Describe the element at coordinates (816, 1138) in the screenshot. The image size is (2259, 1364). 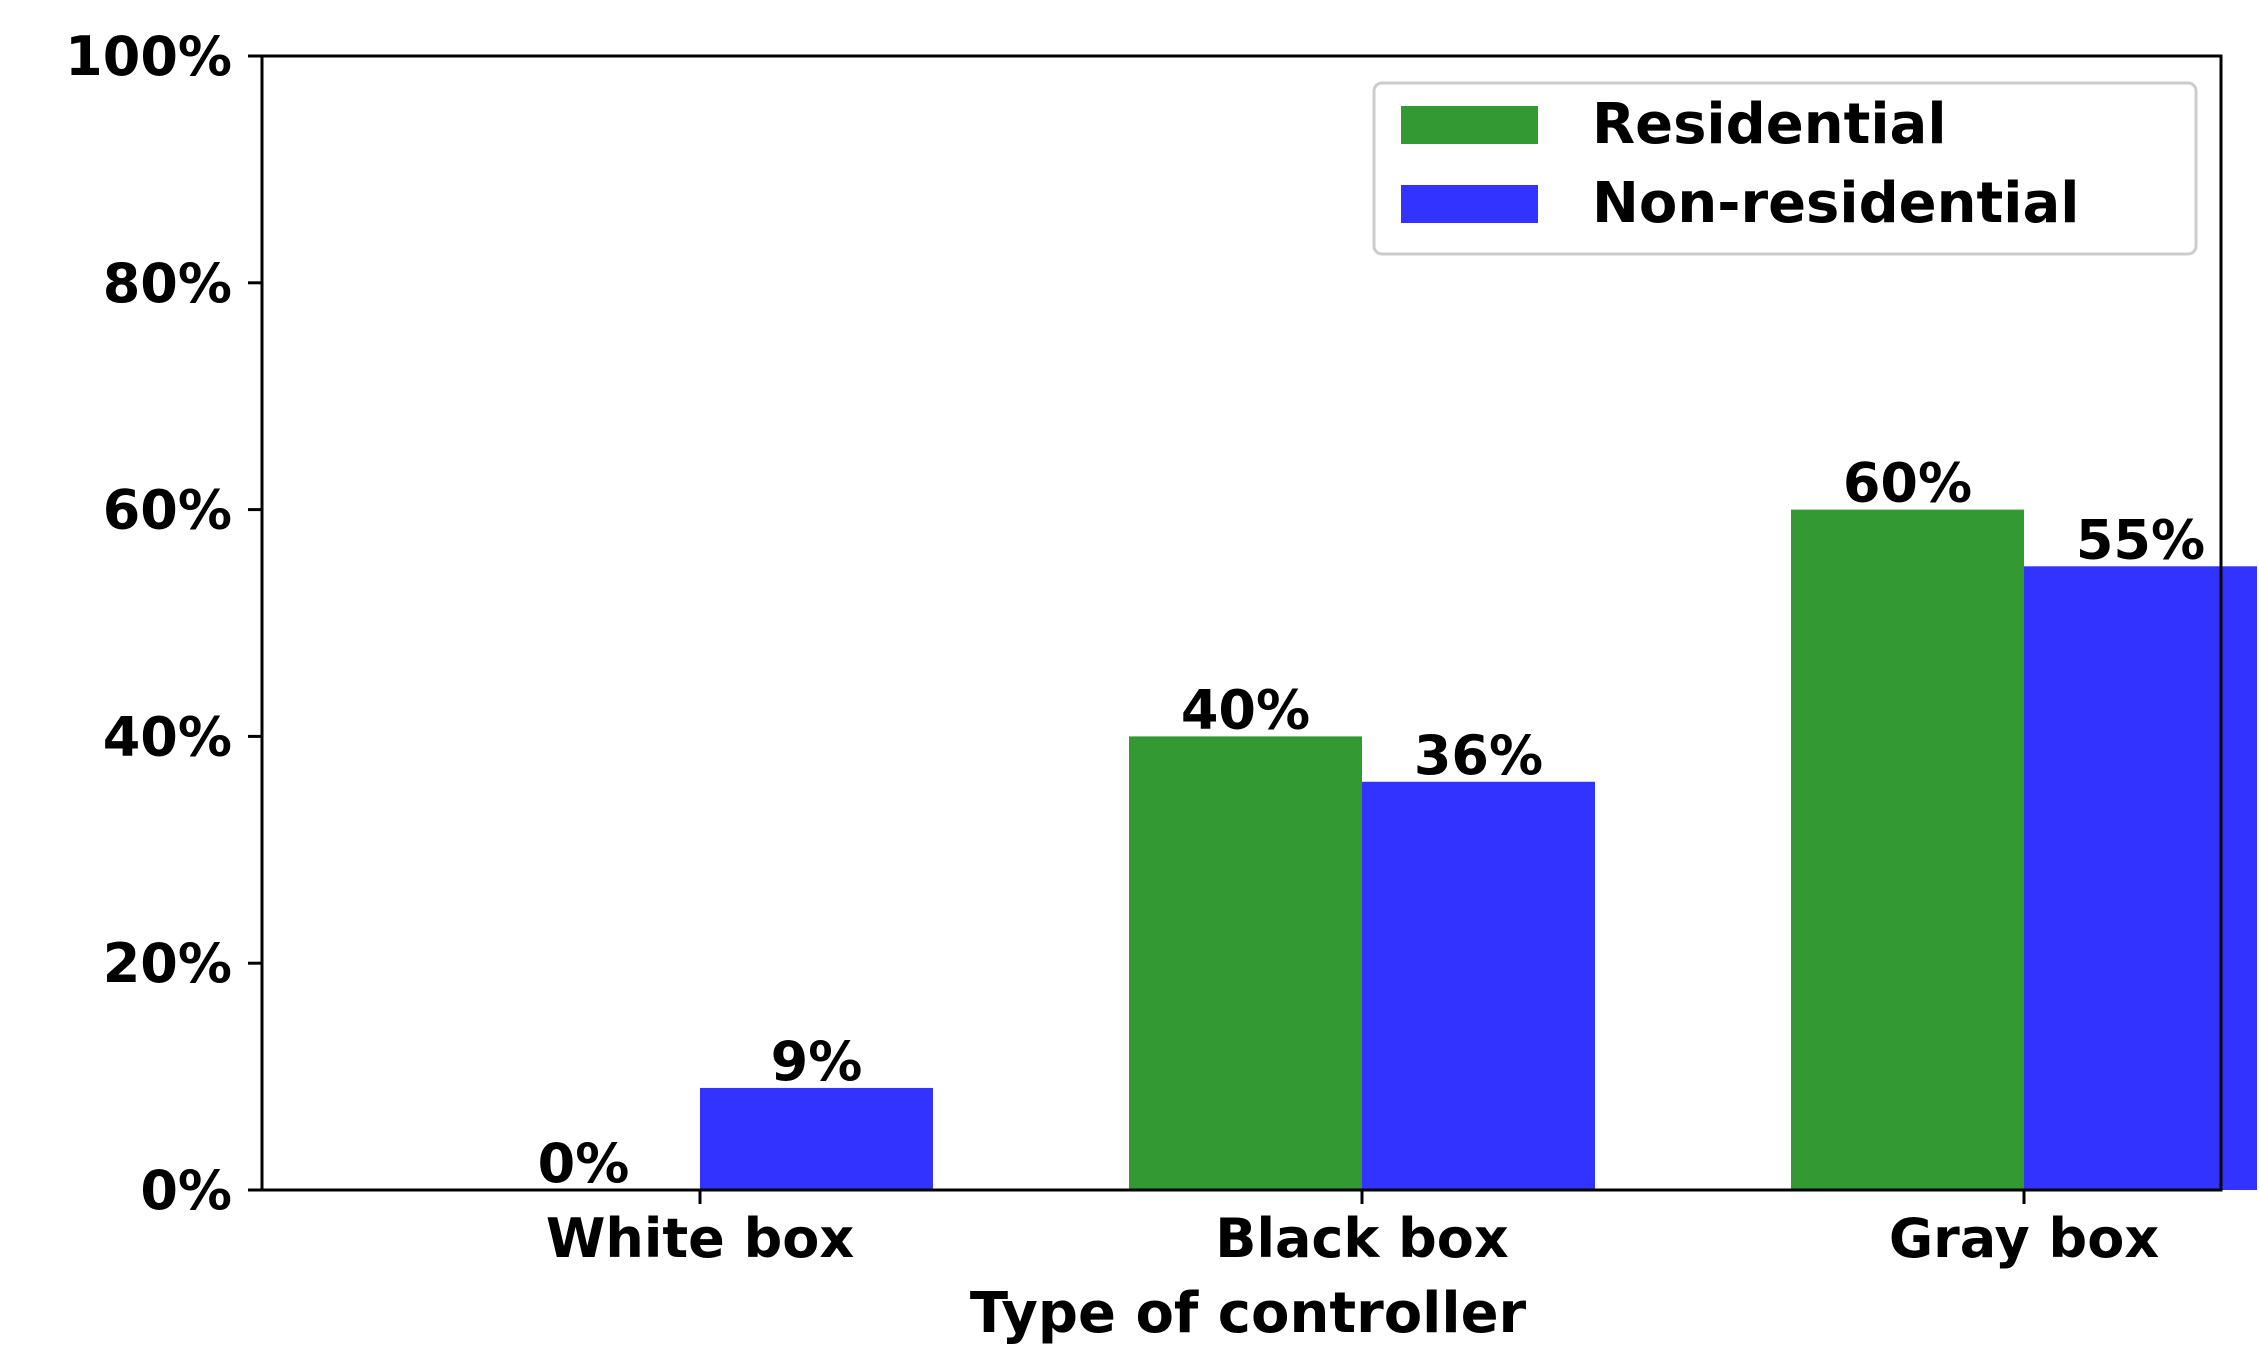
I see `bar-non-residential-white-box` at that location.